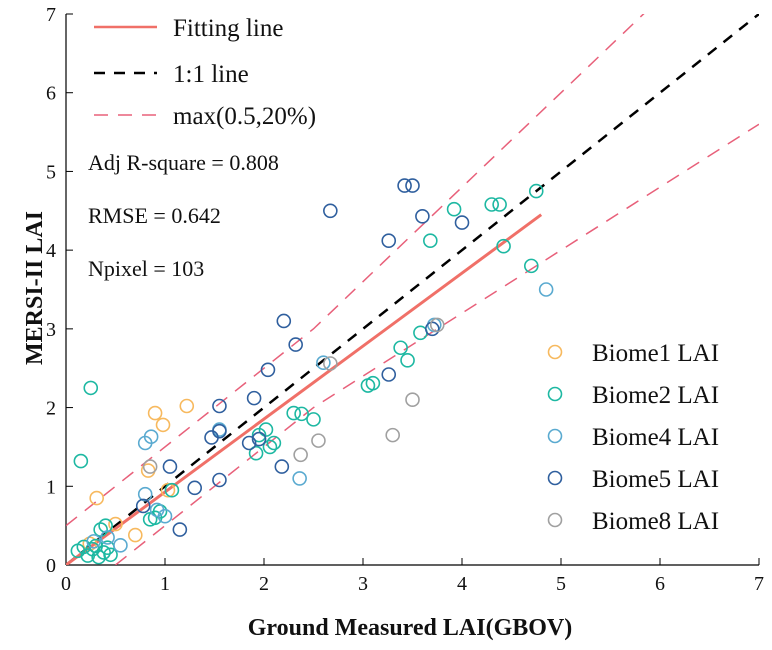  I want to click on legend-label: Biome2 LAI, so click(655, 395).